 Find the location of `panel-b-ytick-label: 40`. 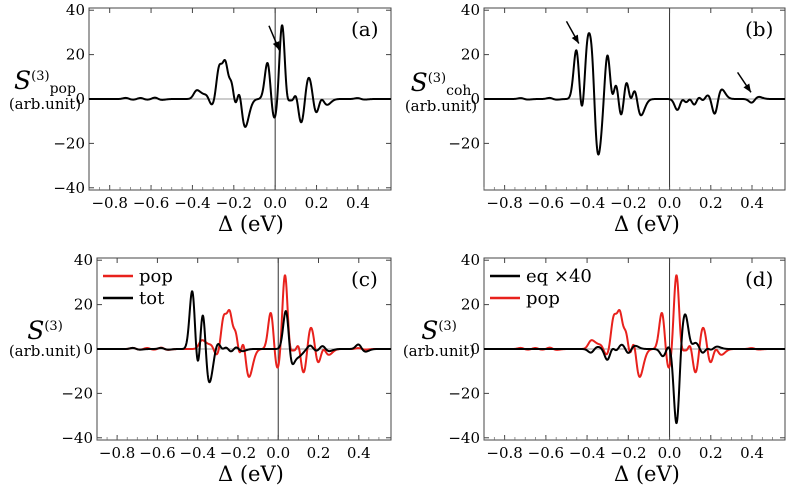

panel-b-ytick-label: 40 is located at coordinates (470, 10).